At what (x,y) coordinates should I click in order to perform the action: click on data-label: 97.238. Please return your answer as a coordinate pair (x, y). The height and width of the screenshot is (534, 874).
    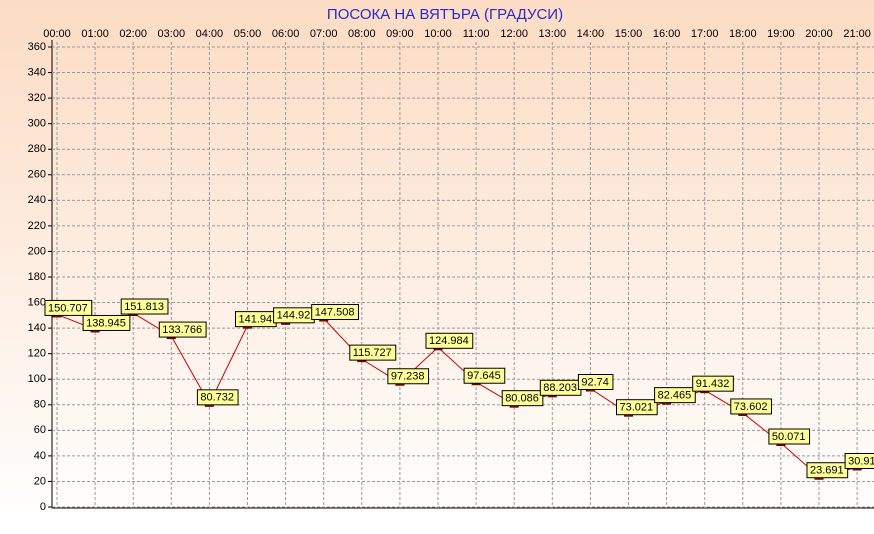
    Looking at the image, I should click on (408, 377).